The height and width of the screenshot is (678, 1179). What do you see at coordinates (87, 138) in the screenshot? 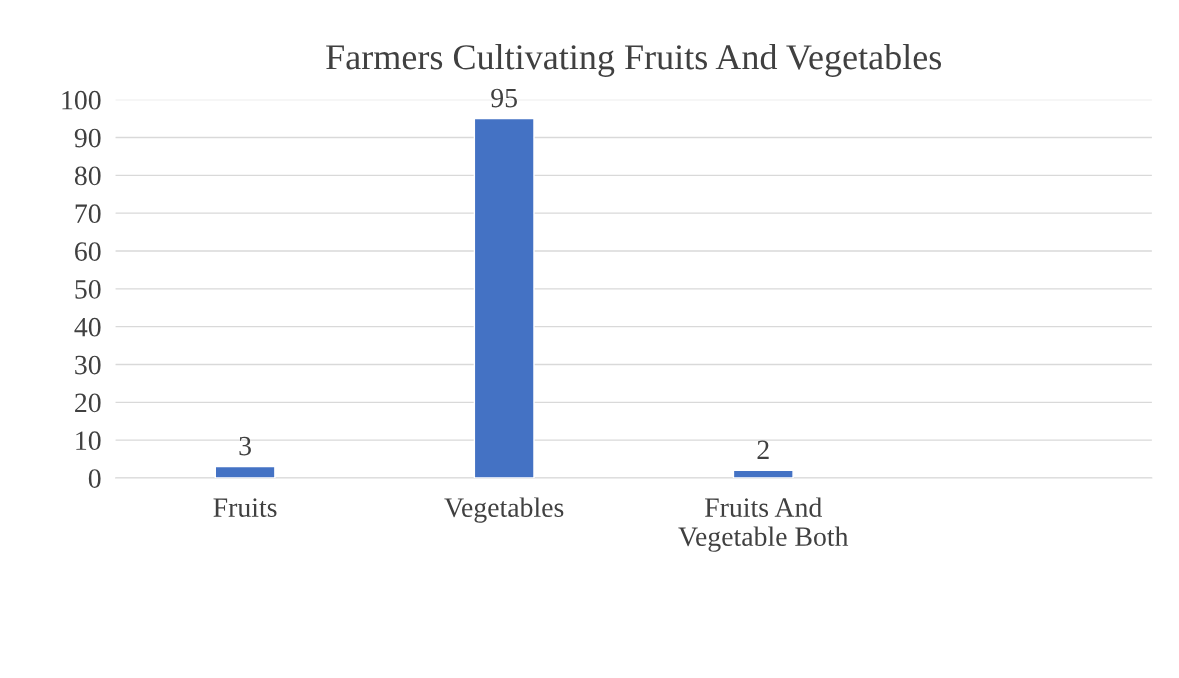
I see `y-tick-label: 90` at bounding box center [87, 138].